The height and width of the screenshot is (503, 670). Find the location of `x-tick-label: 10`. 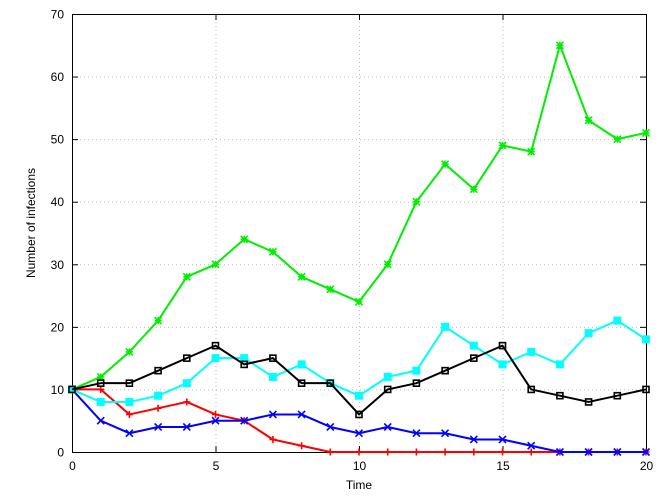

x-tick-label: 10 is located at coordinates (360, 466).